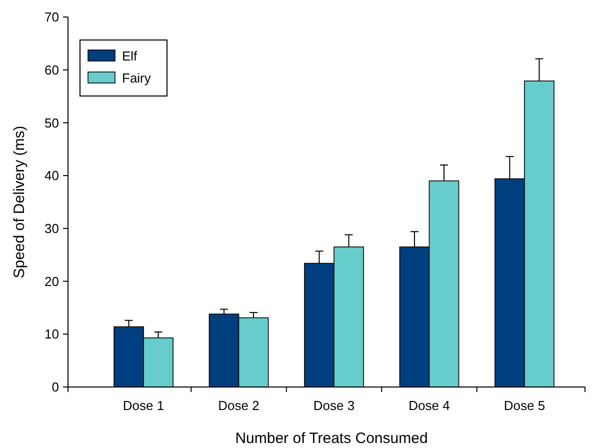 This screenshot has height=448, width=594. Describe the element at coordinates (51, 17) in the screenshot. I see `y-tick-label: 70` at that location.